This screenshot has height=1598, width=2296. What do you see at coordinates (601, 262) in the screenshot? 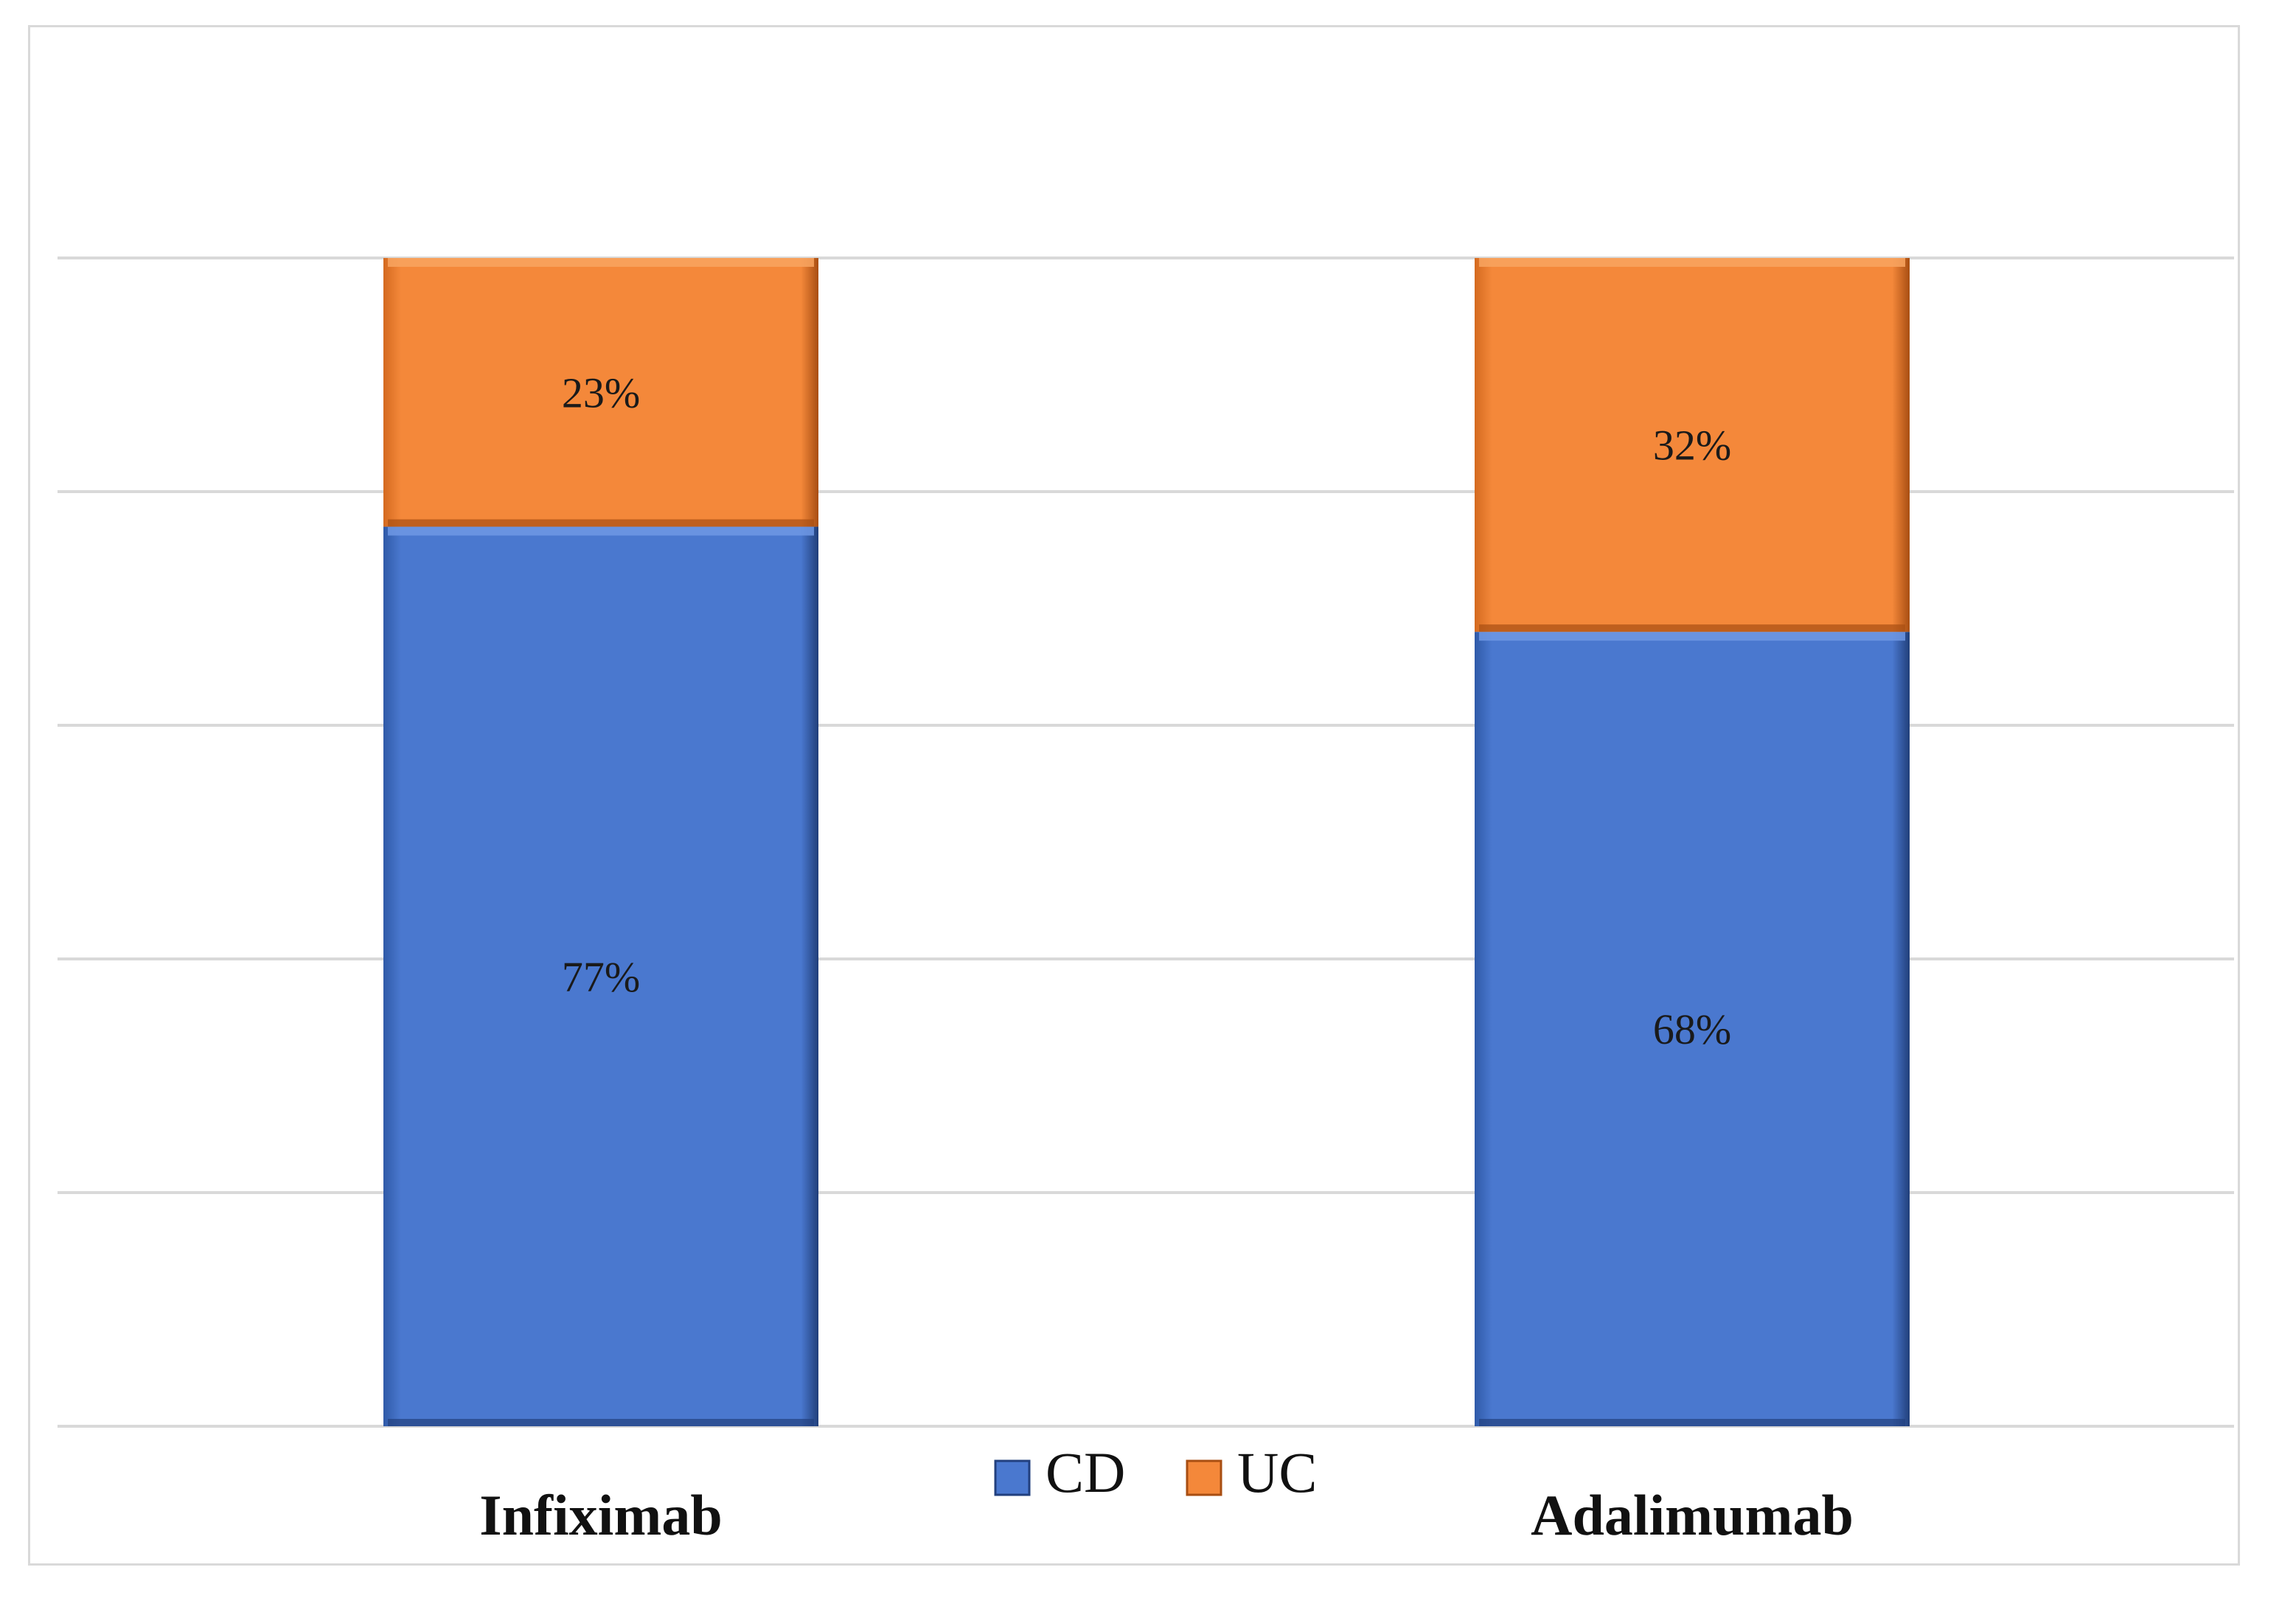
I see `bar-top-bevel-uc-infiximab` at bounding box center [601, 262].